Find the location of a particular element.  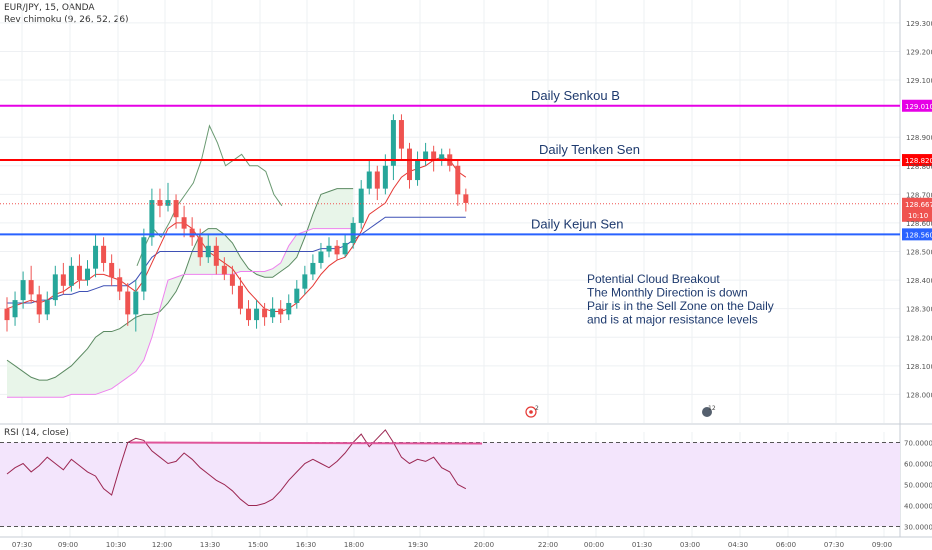

price-tick-label: 128.400 is located at coordinates (919, 281).